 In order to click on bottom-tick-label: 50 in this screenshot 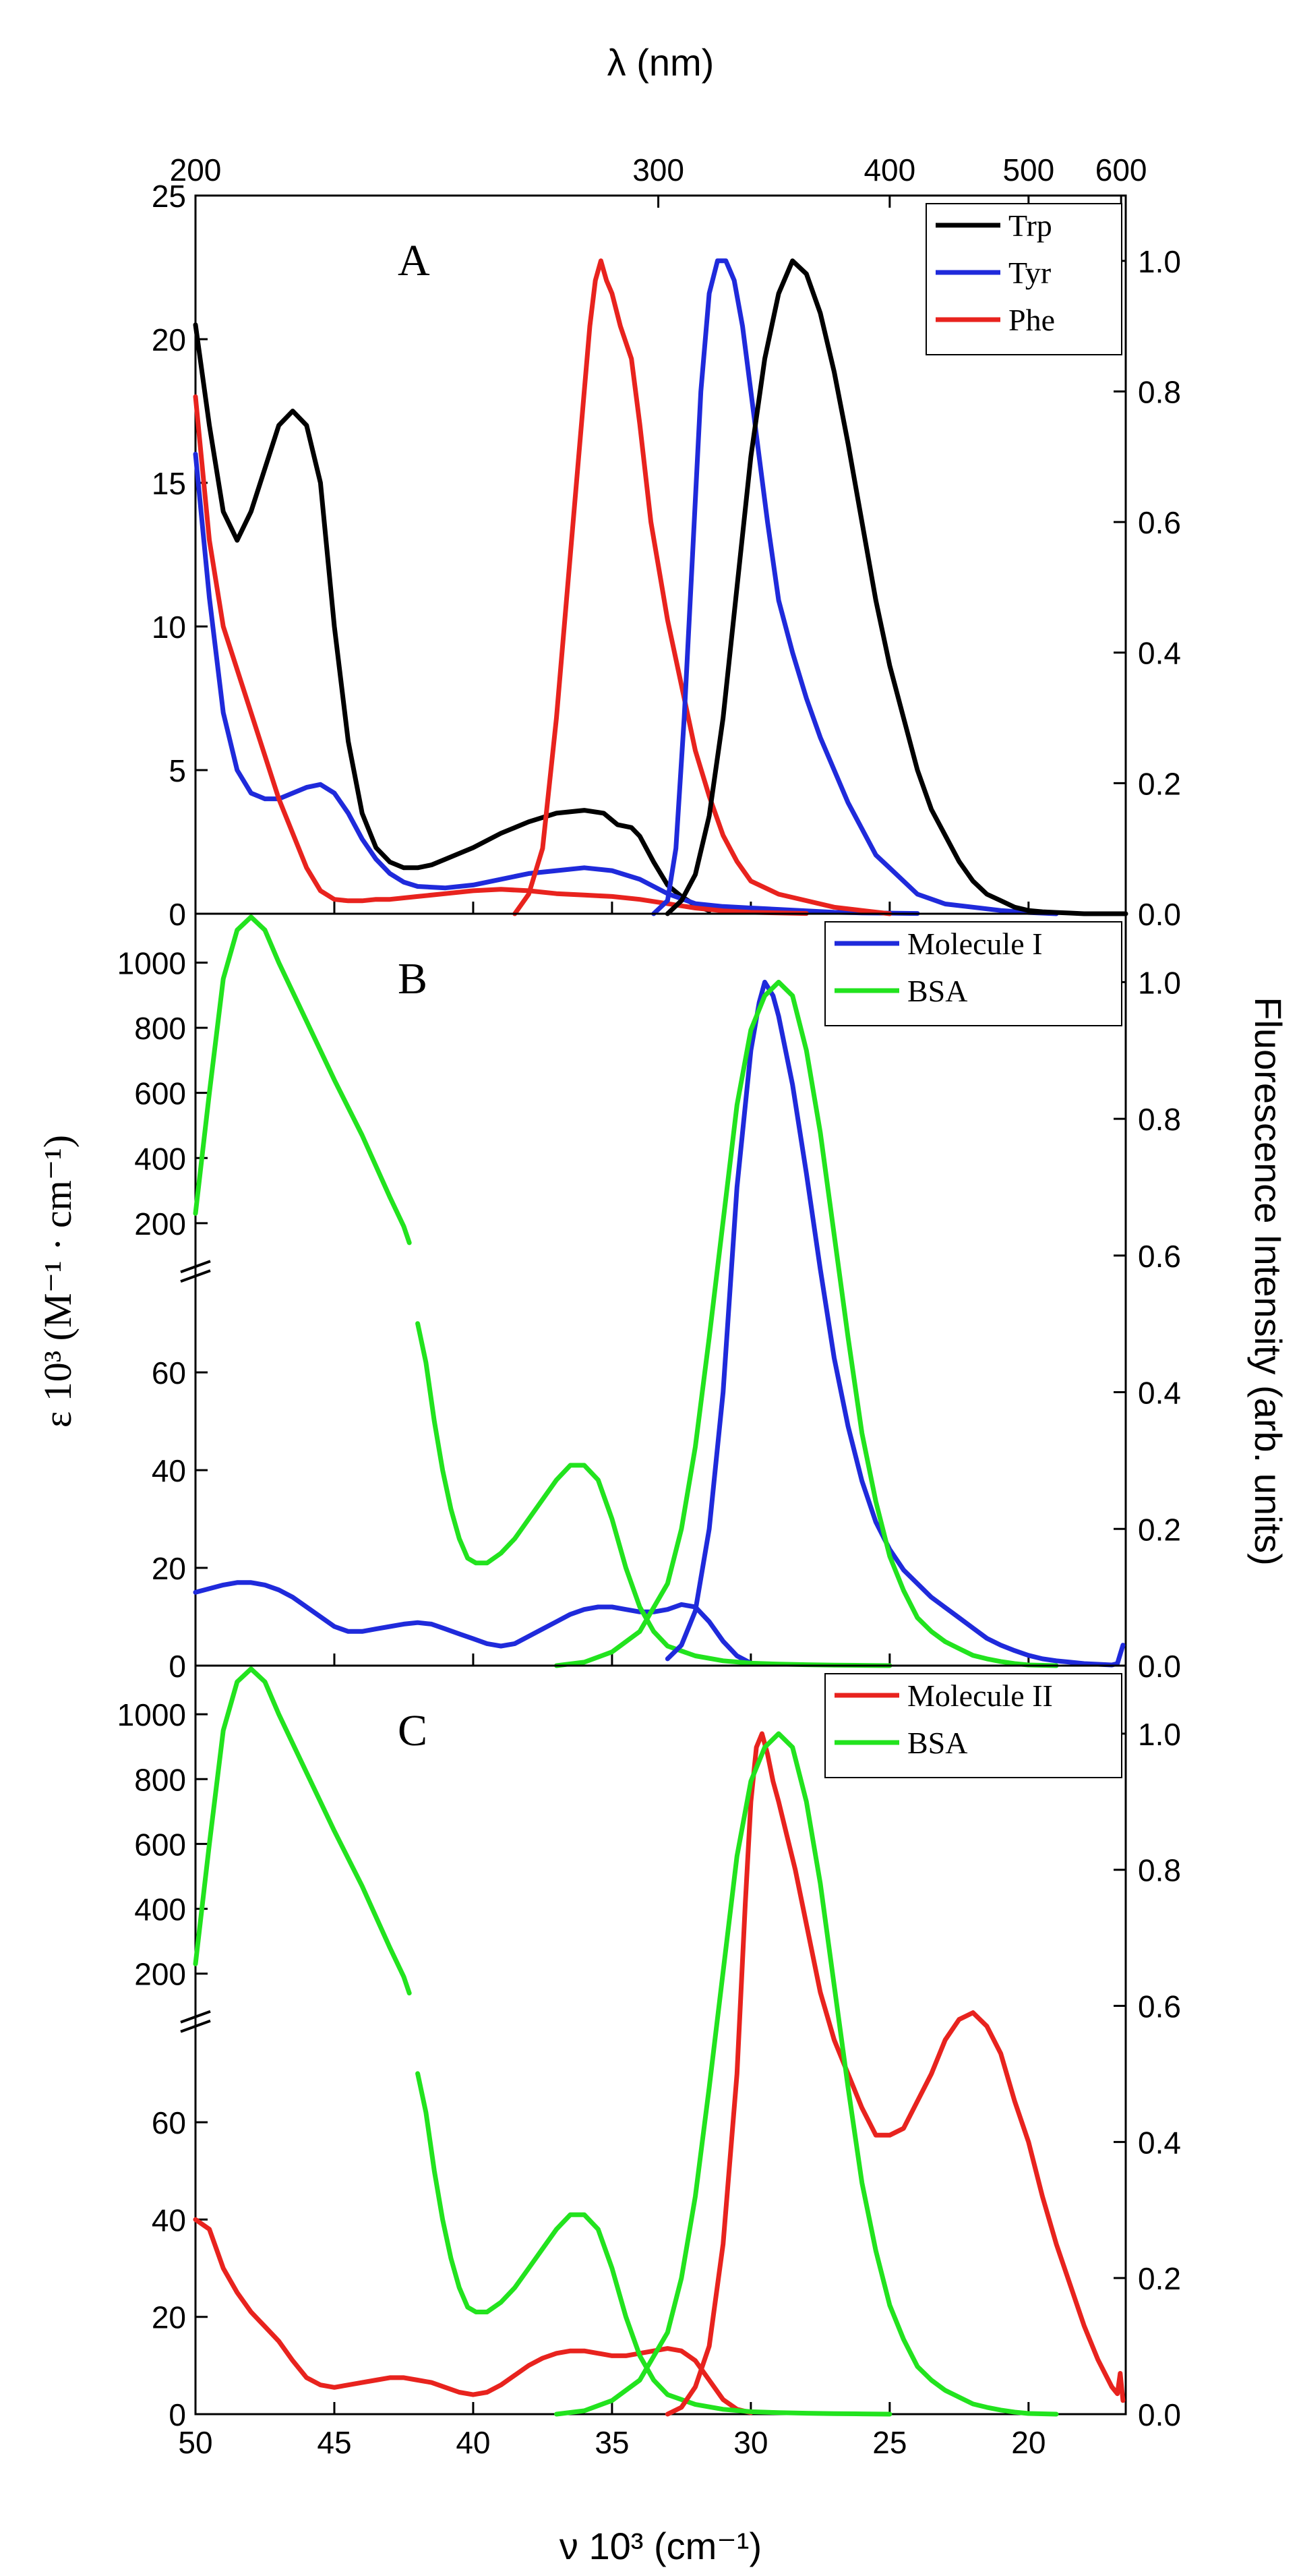, I will do `click(195, 2442)`.